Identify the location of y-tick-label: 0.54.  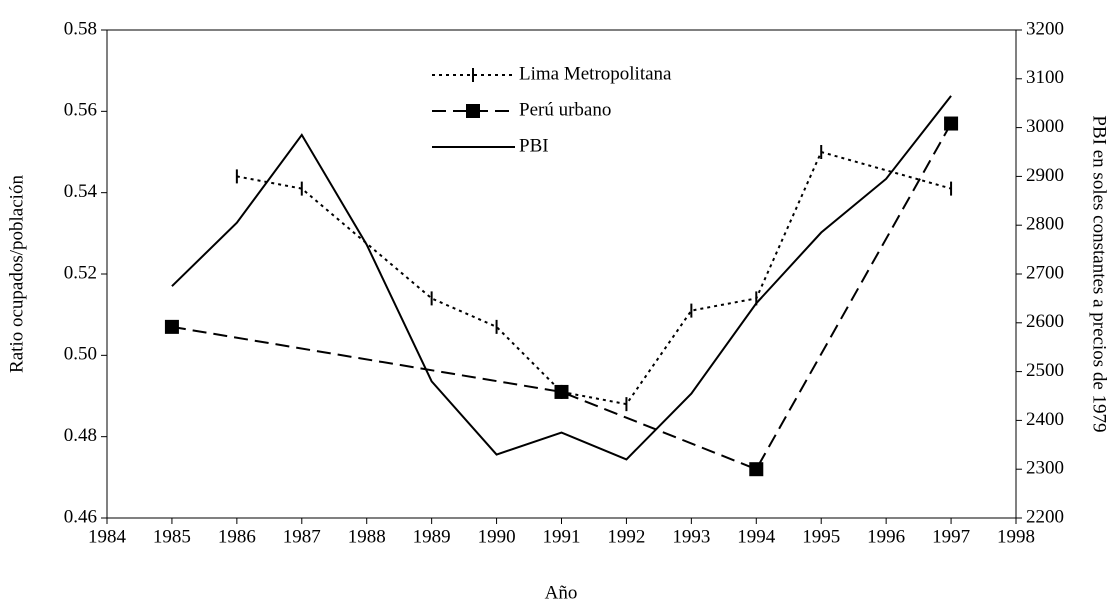
(81, 191).